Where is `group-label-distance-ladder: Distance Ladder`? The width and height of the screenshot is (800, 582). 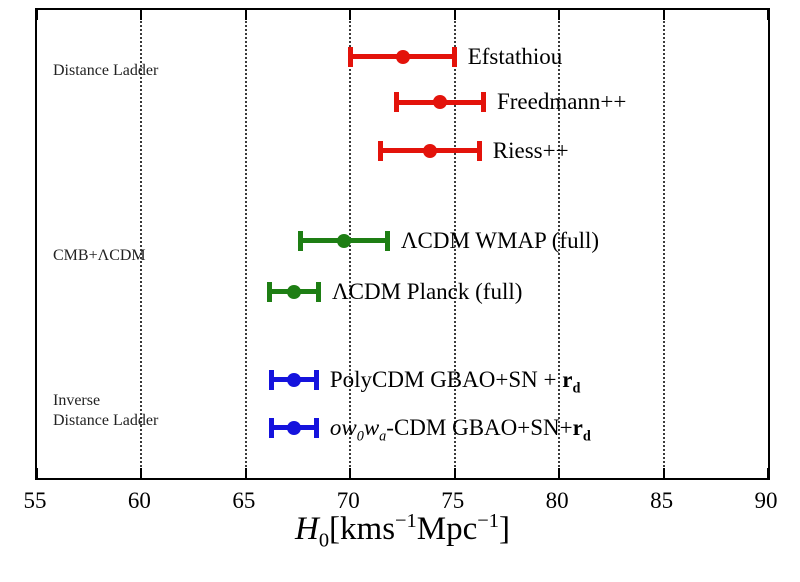 group-label-distance-ladder: Distance Ladder is located at coordinates (105, 71).